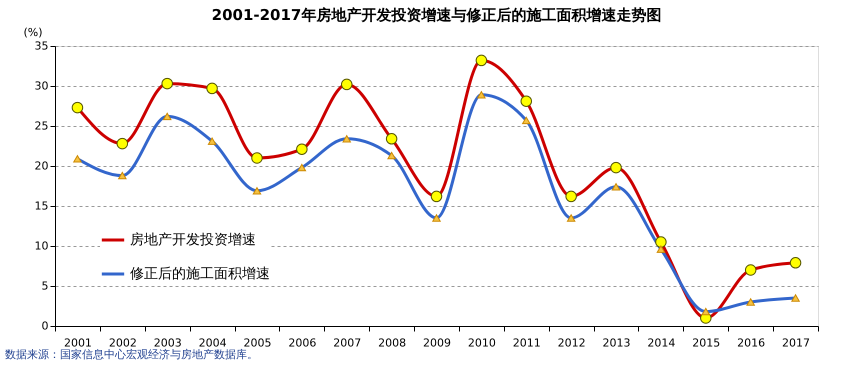 The width and height of the screenshot is (849, 392). I want to click on x-tick-label: 2001, so click(78, 343).